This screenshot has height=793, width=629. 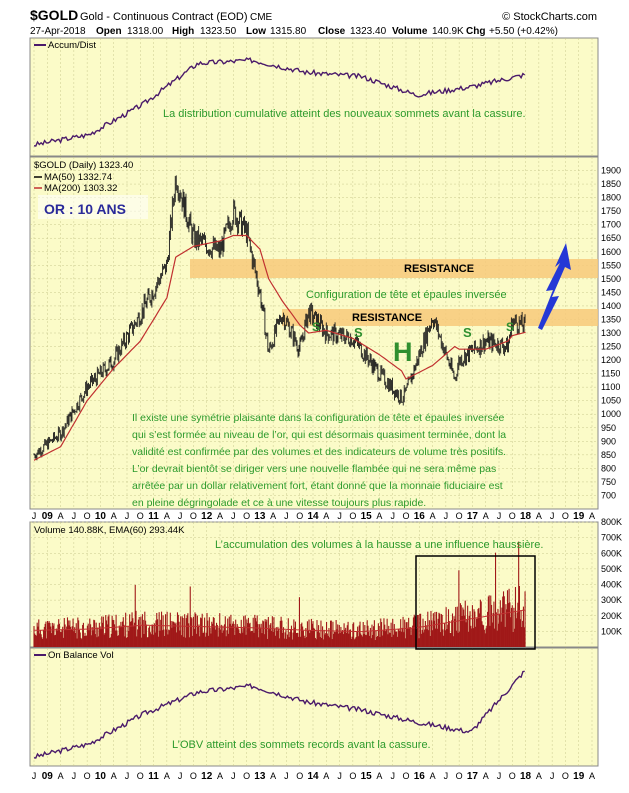 I want to click on x-tick-label: 11, so click(x=153, y=516).